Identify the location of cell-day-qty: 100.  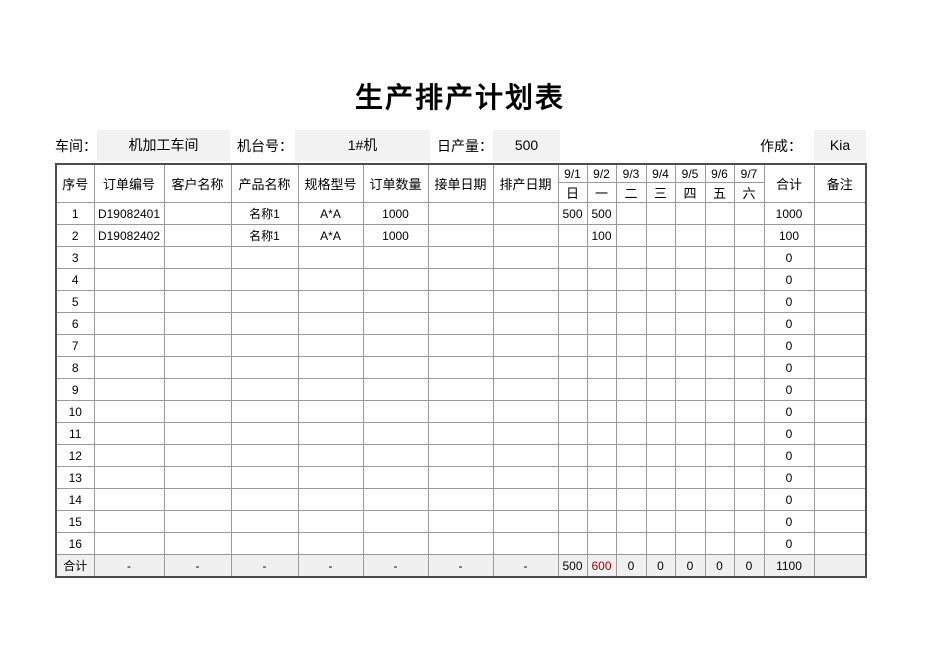
(601, 235).